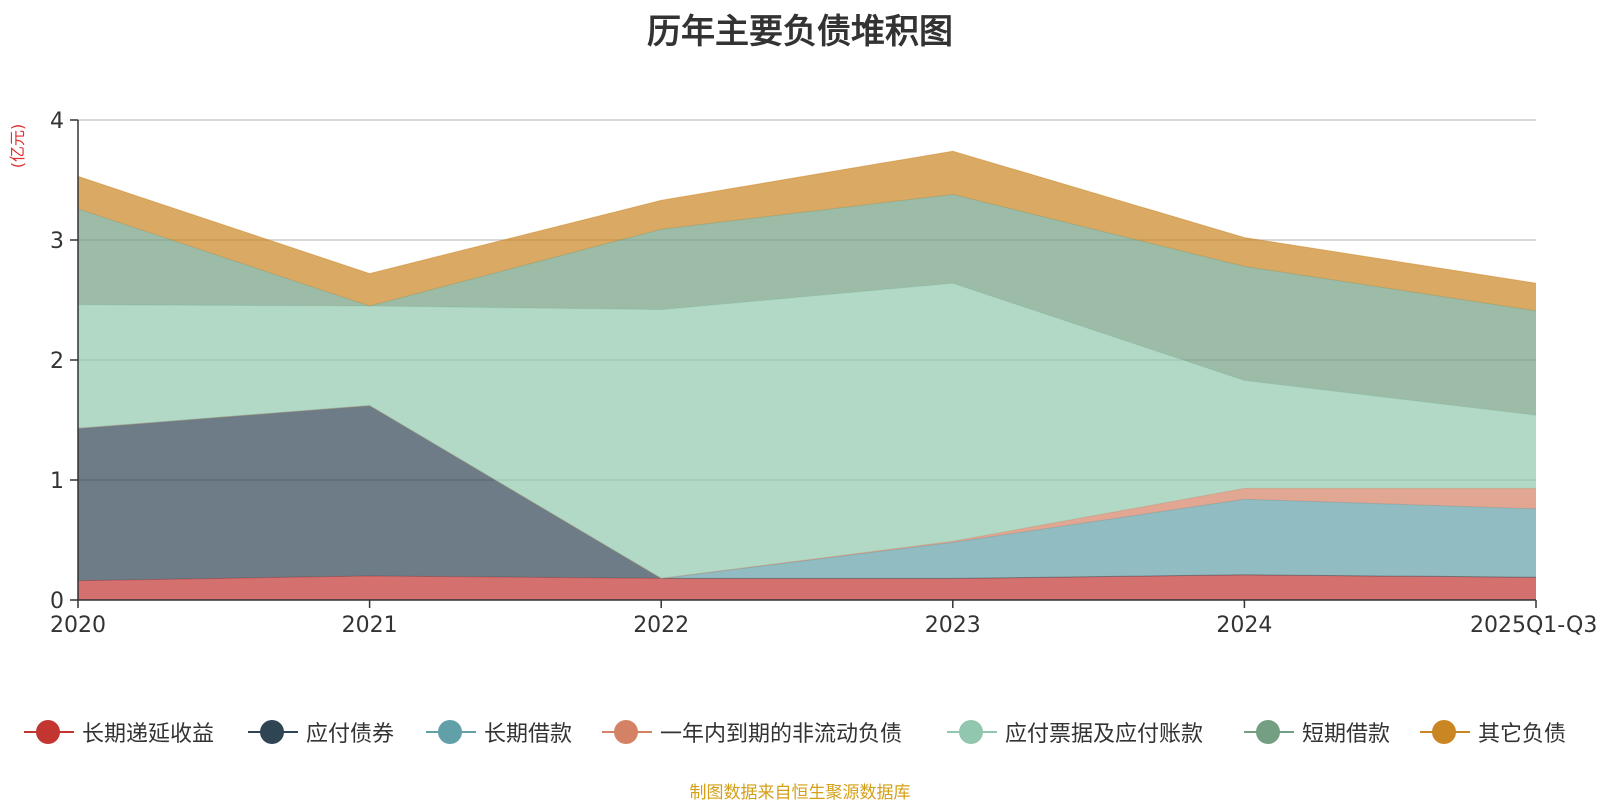 The height and width of the screenshot is (803, 1600). Describe the element at coordinates (57, 481) in the screenshot. I see `y-tick-label: 1` at that location.